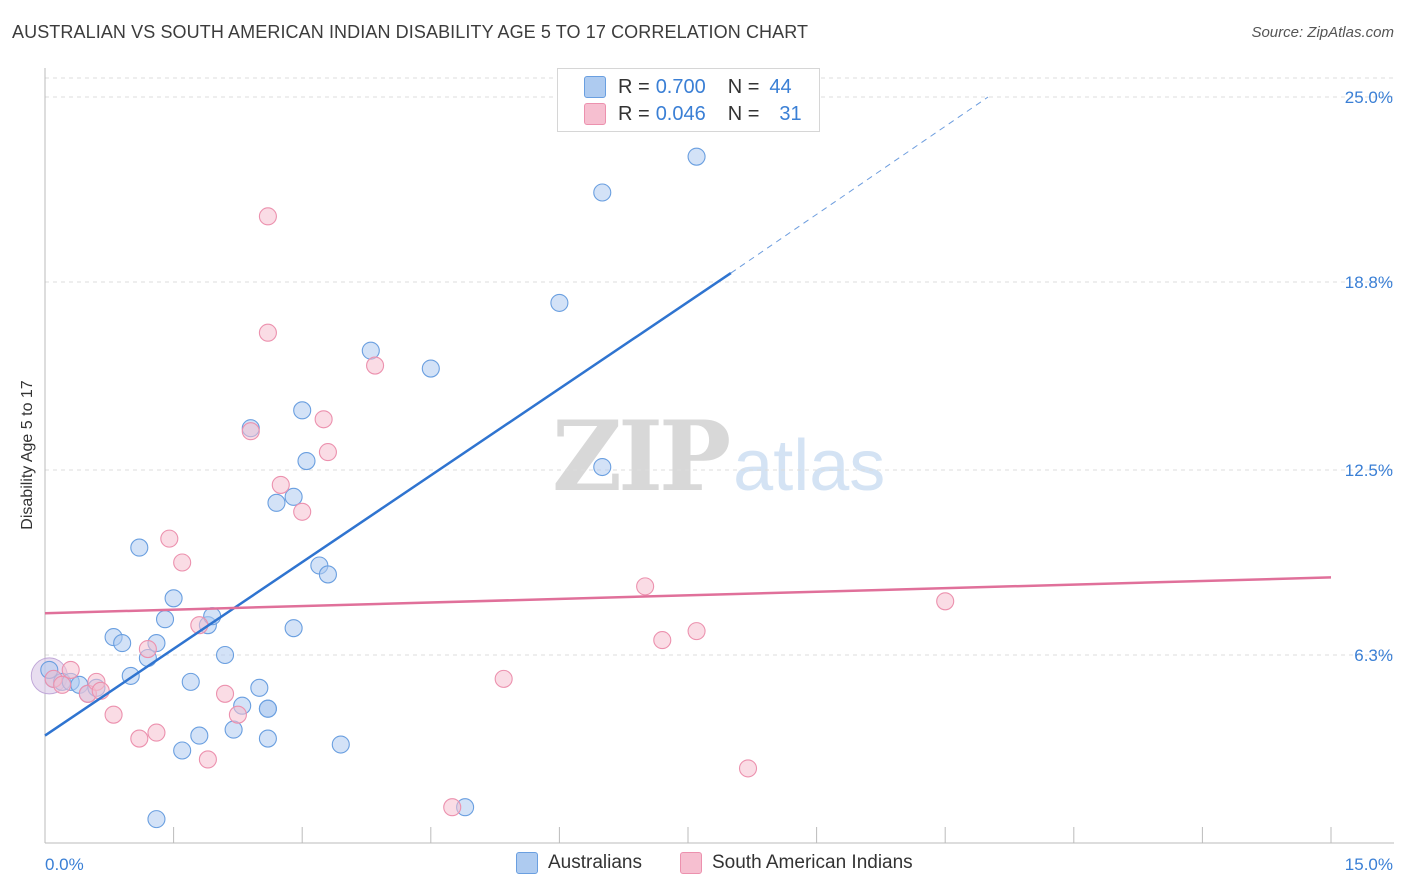  I want to click on legend-row-south-american-indians: R = 0.046 N = 31, so click(693, 114).